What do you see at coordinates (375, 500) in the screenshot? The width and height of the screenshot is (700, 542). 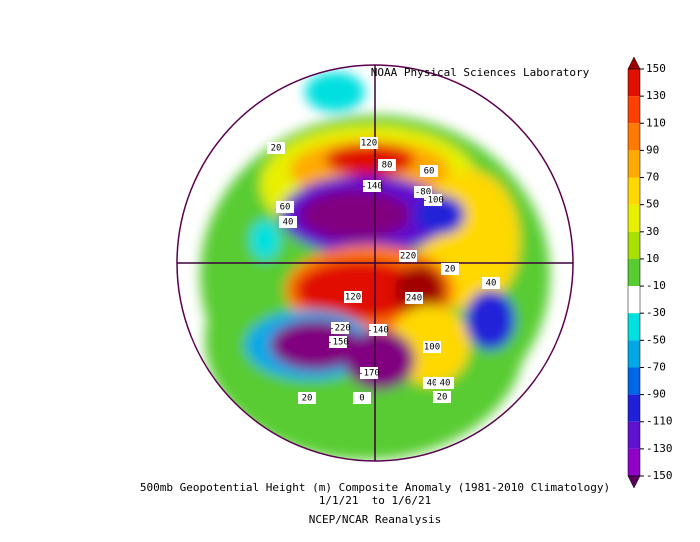 I see `date-range: 1/1/21 to 1/6/21` at bounding box center [375, 500].